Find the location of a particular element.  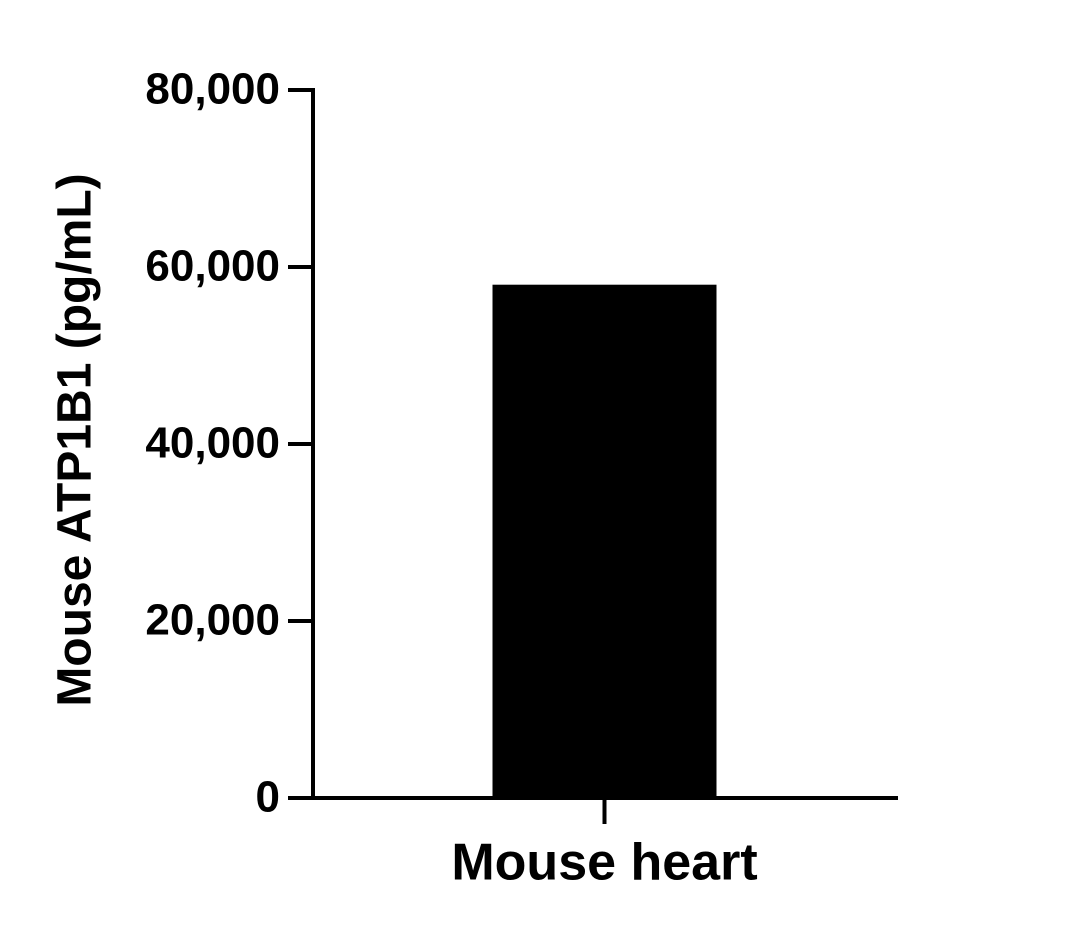

y-tick-label: 20,000 is located at coordinates (212, 620).